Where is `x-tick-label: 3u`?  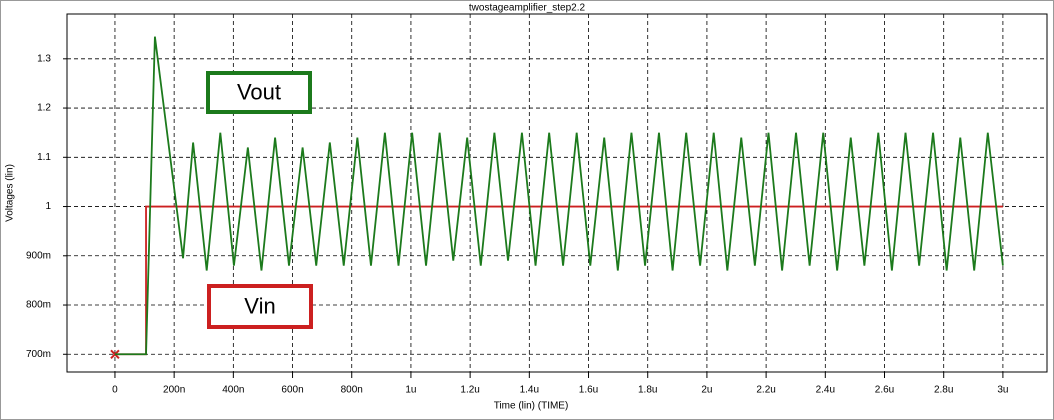 x-tick-label: 3u is located at coordinates (1002, 390).